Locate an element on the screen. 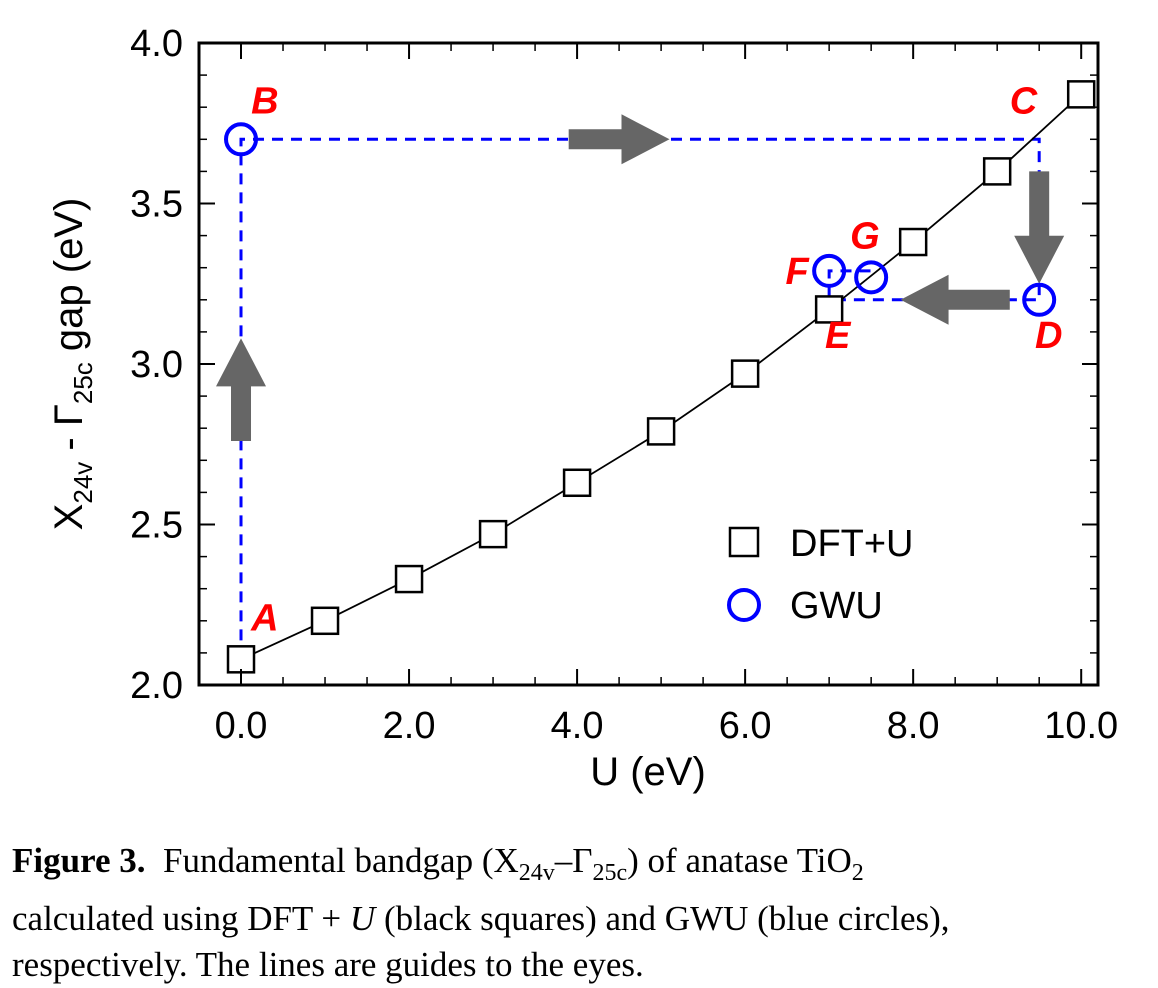  caption-line2-b: (black squares) and GWU (blue circles), is located at coordinates (662, 918).